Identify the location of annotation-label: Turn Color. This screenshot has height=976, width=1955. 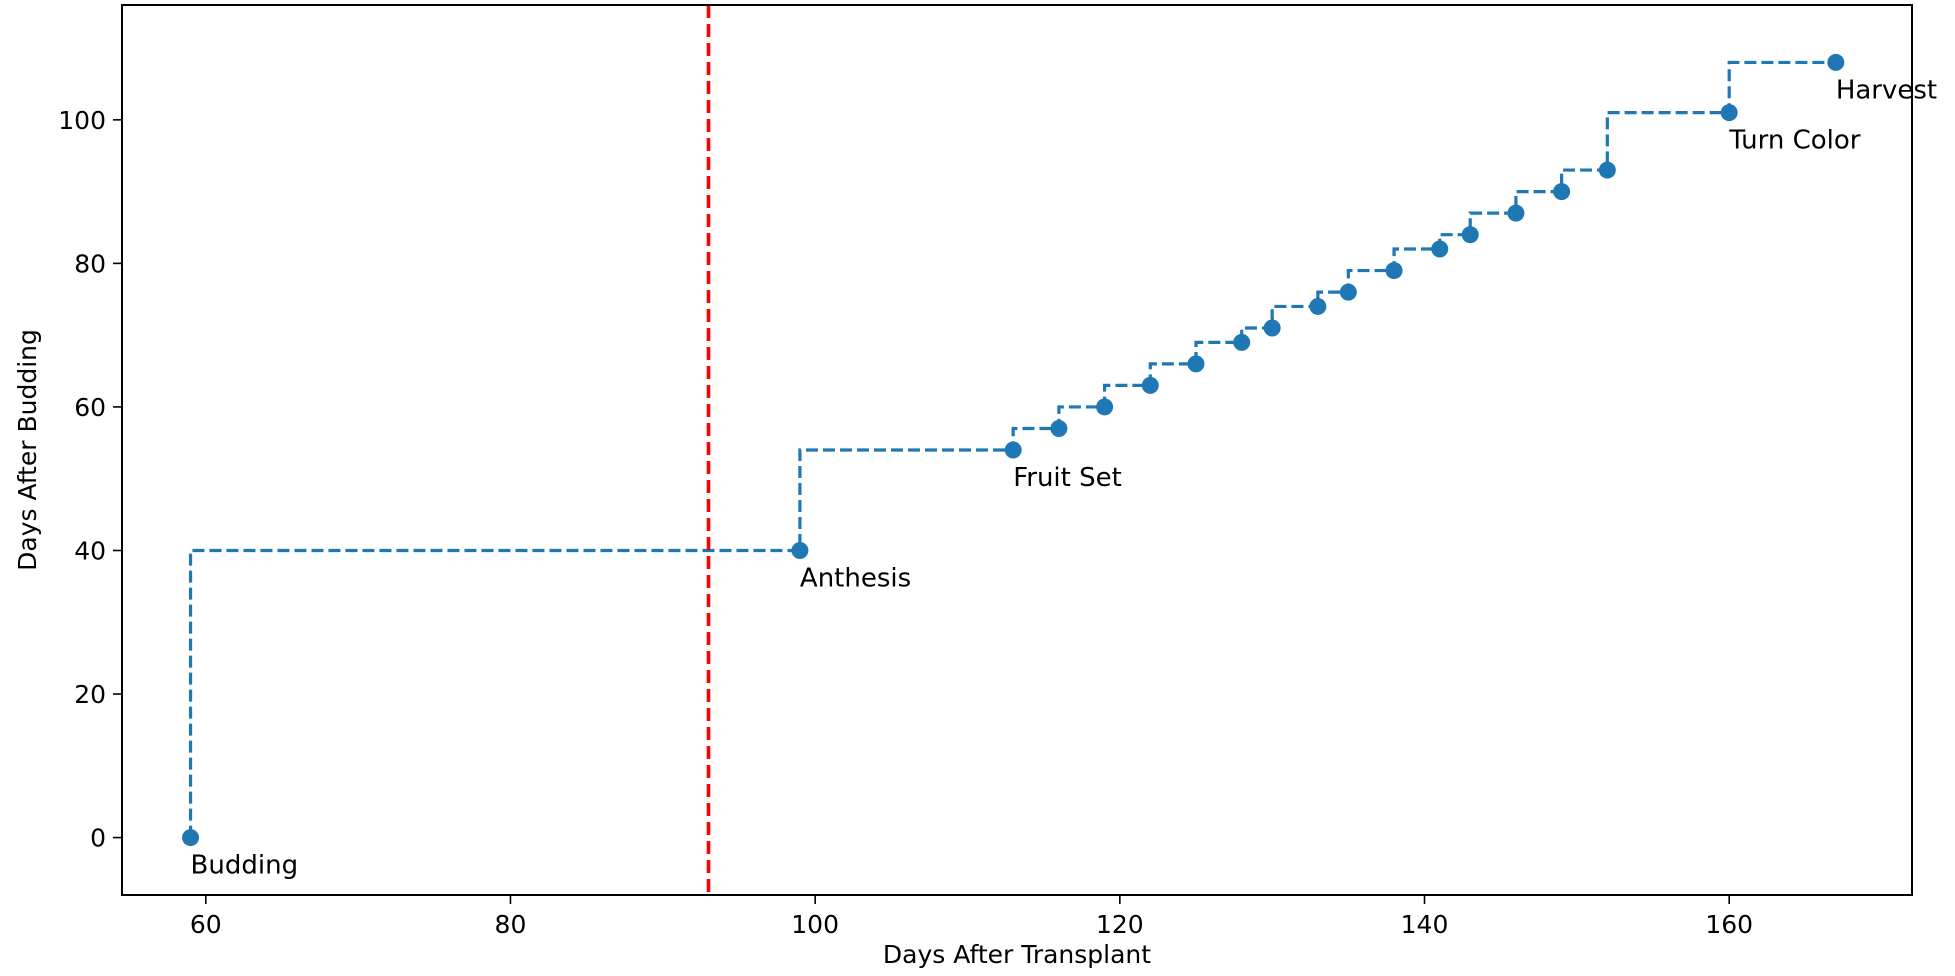
(1794, 141).